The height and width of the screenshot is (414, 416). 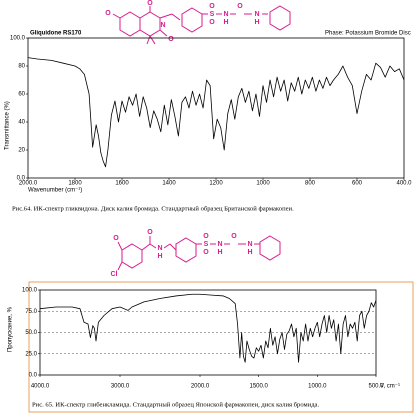 I want to click on x-tick-label: 1600, so click(x=122, y=184).